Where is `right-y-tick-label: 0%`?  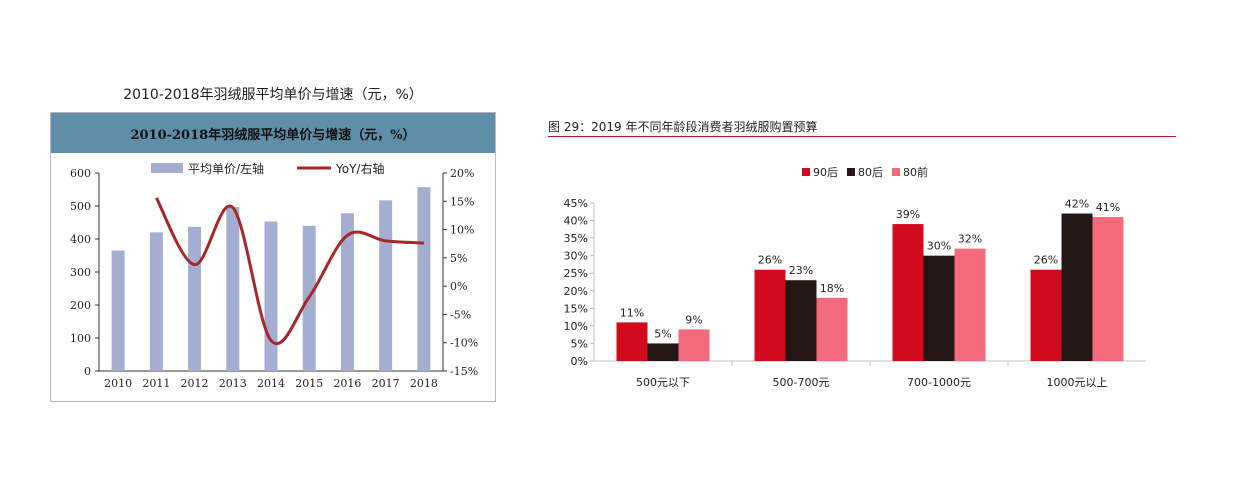 right-y-tick-label: 0% is located at coordinates (458, 286).